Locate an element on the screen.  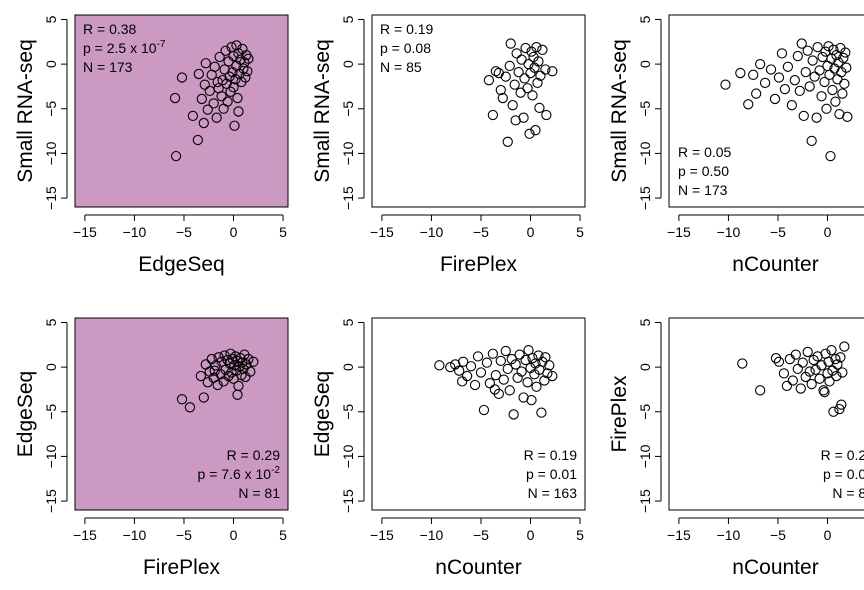
y-axis-title: EdgeSeq is located at coordinates (25, 414).